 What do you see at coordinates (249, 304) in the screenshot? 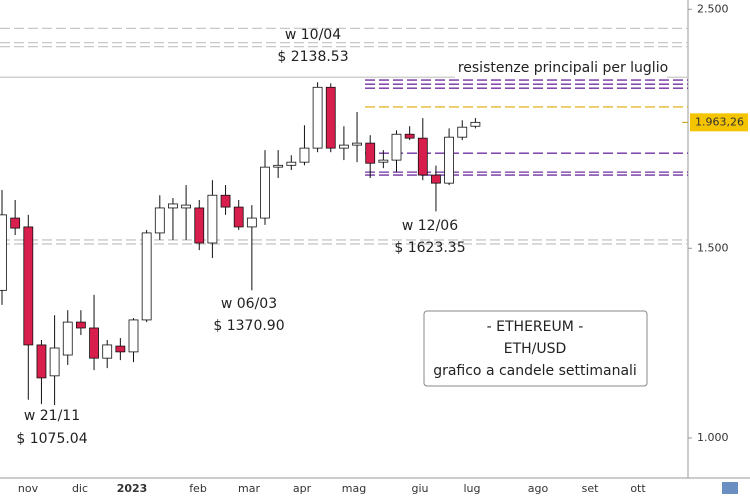
I see `annotation: w 06/03` at bounding box center [249, 304].